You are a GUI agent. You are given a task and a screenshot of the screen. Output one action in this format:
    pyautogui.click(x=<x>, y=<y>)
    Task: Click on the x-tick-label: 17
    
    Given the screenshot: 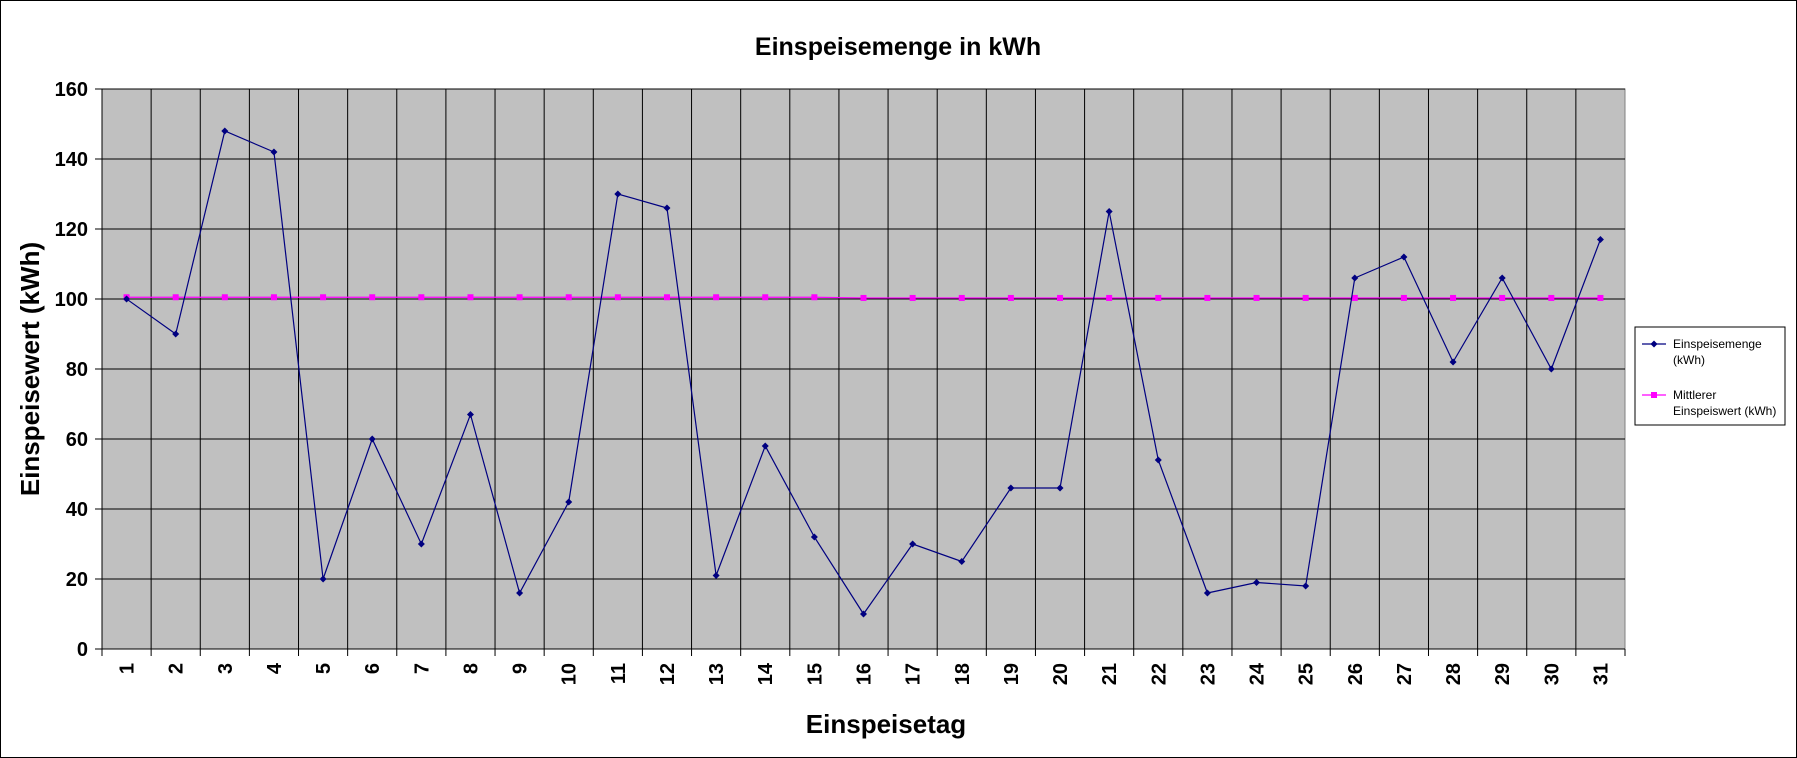 What is the action you would take?
    pyautogui.click(x=914, y=674)
    